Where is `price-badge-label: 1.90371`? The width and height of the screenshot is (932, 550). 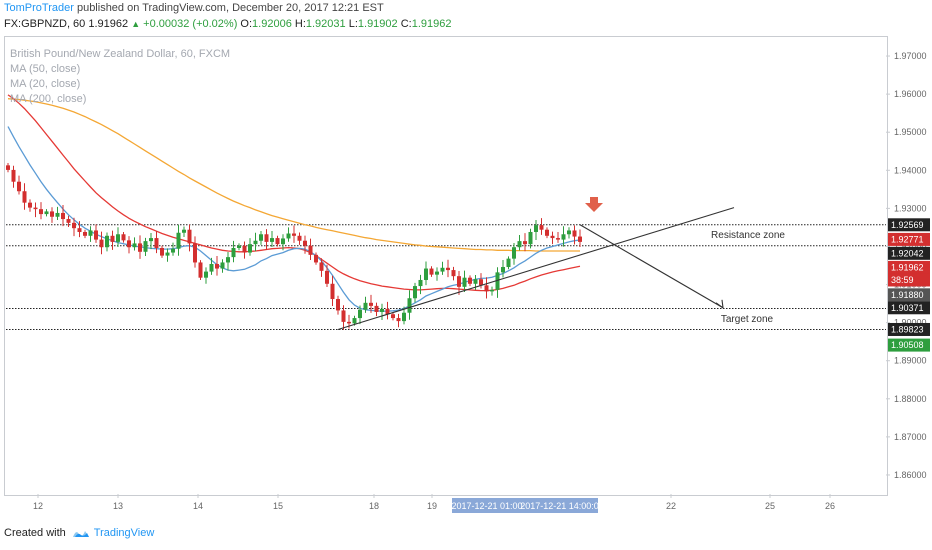 price-badge-label: 1.90371 is located at coordinates (907, 308).